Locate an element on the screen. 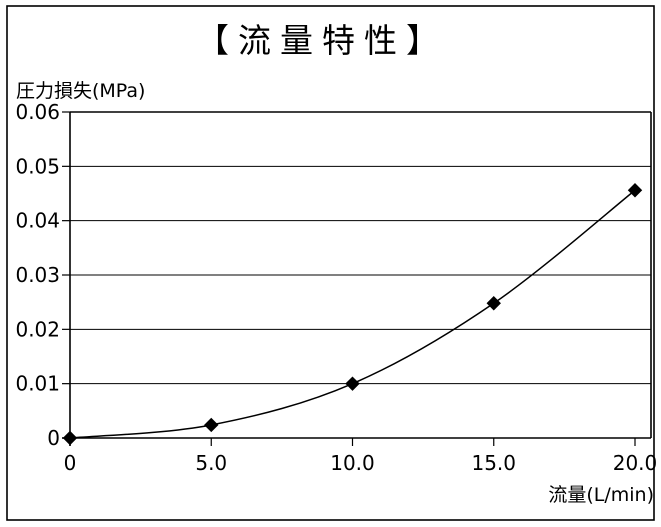 Image resolution: width=661 pixels, height=527 pixels. x-tick-label: 0 is located at coordinates (70, 463).